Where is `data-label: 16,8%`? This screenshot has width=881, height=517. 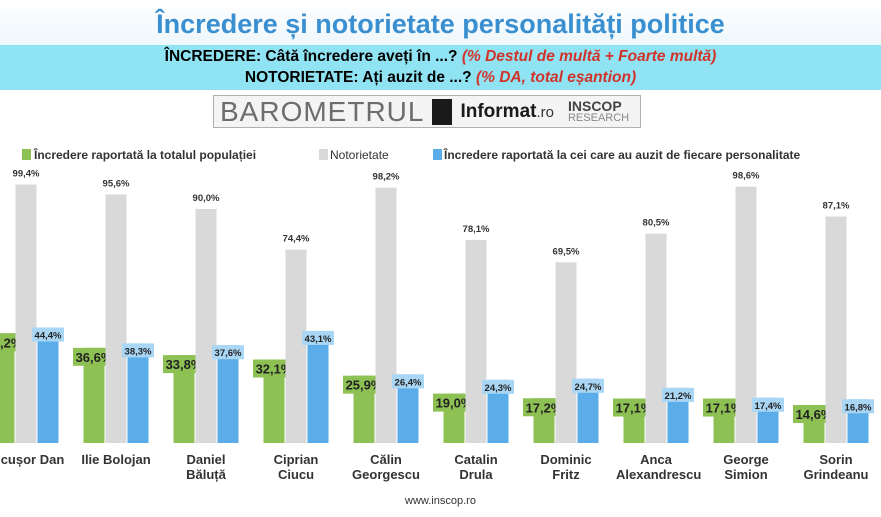
data-label: 16,8% is located at coordinates (858, 407).